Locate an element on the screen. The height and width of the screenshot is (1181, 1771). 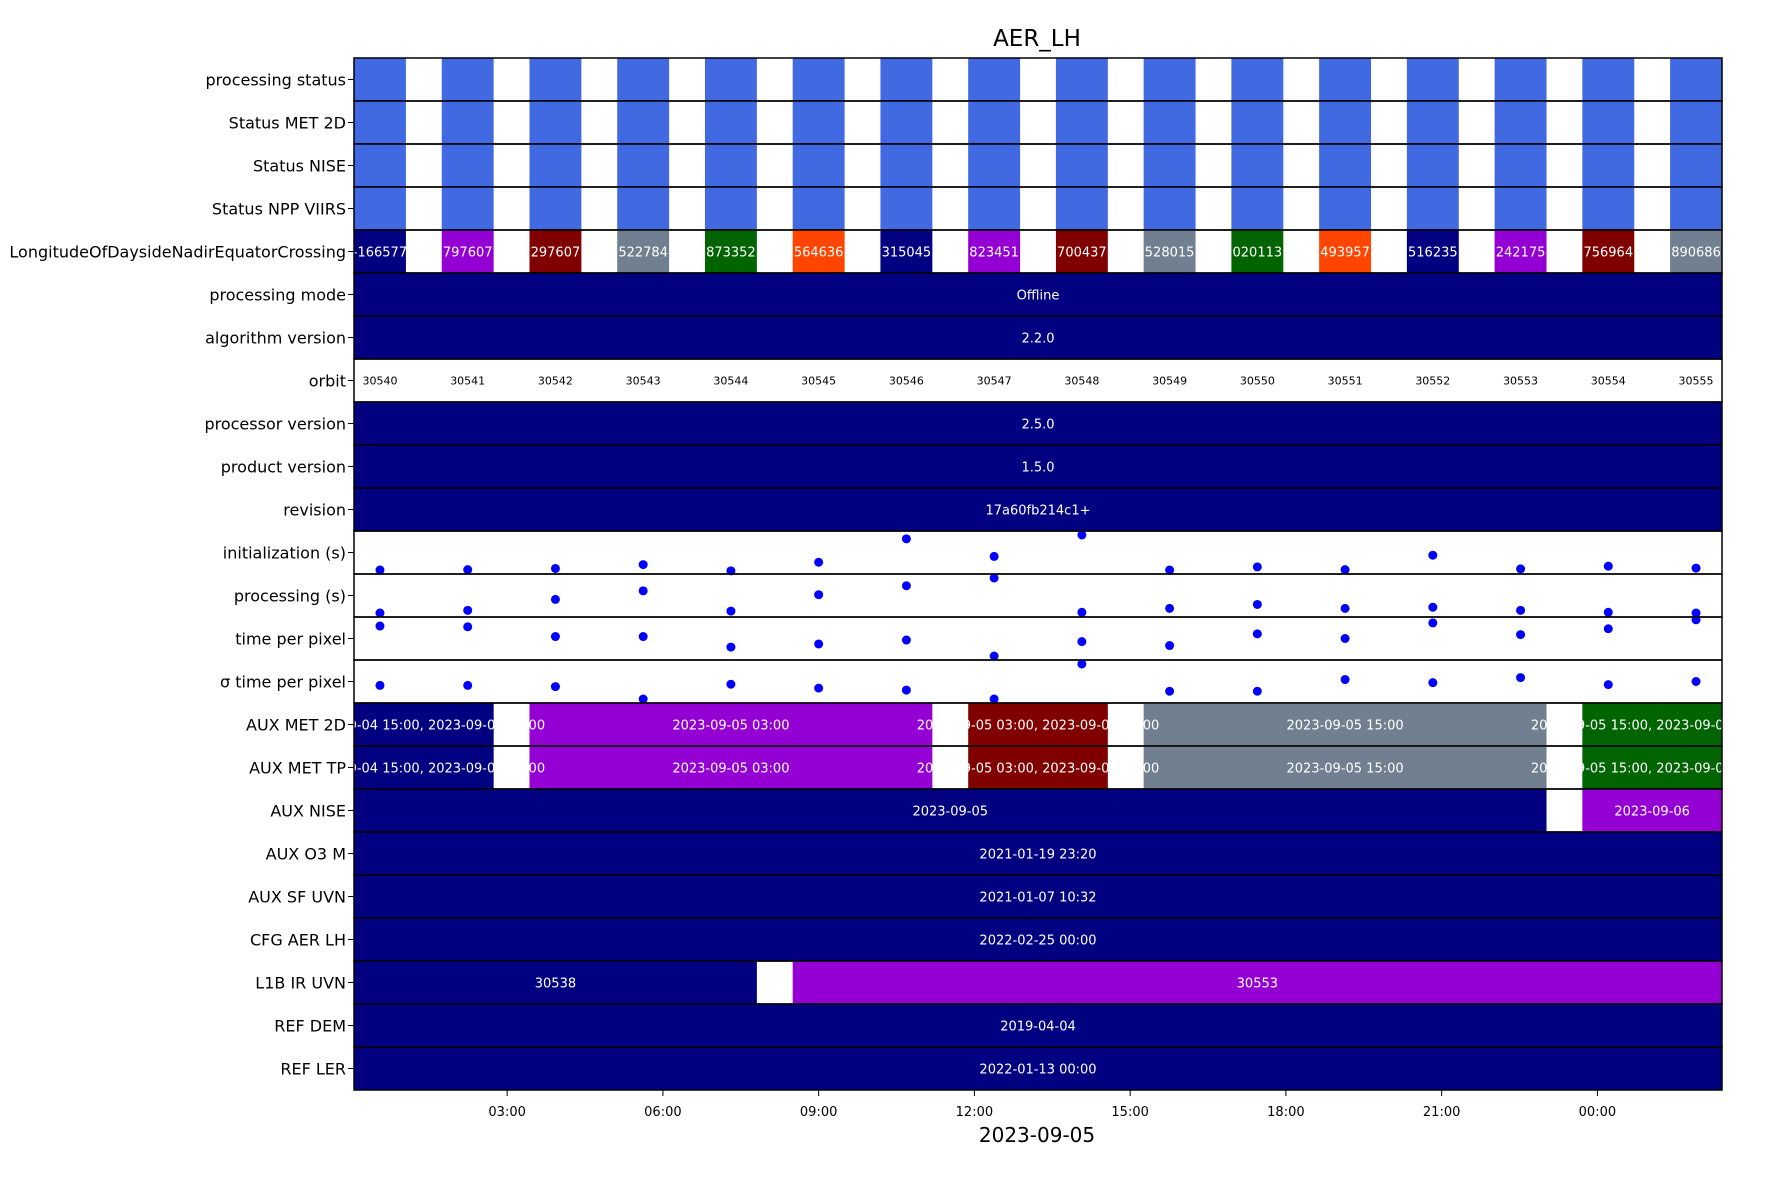
segment-label: 2019-04-04 is located at coordinates (1038, 1027).